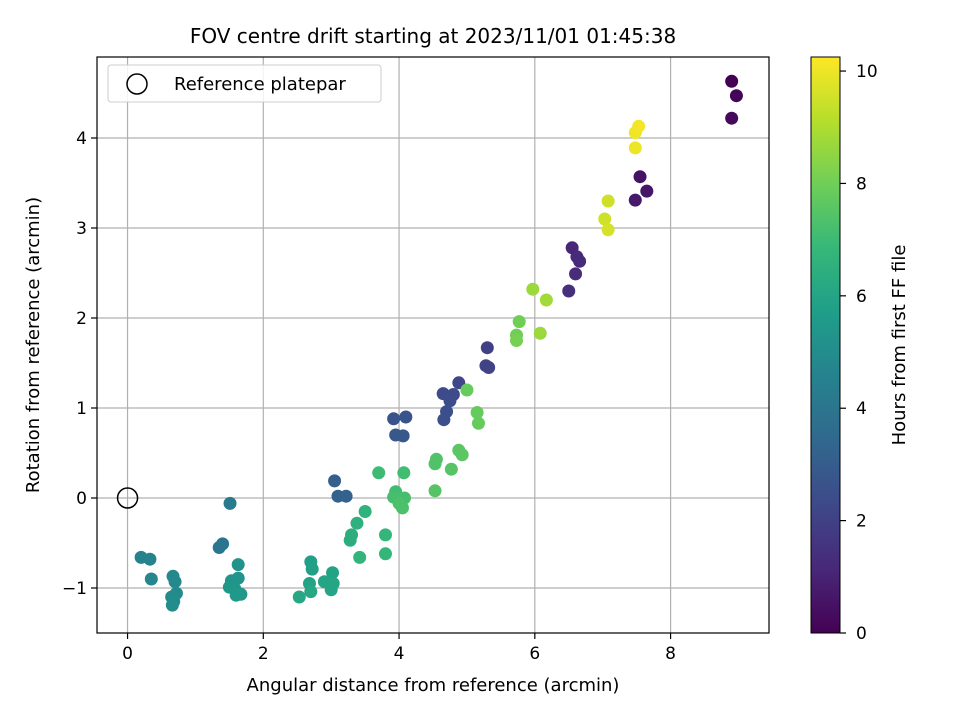 This screenshot has width=960, height=720. Describe the element at coordinates (127, 654) in the screenshot. I see `x-tick-label: 0` at that location.